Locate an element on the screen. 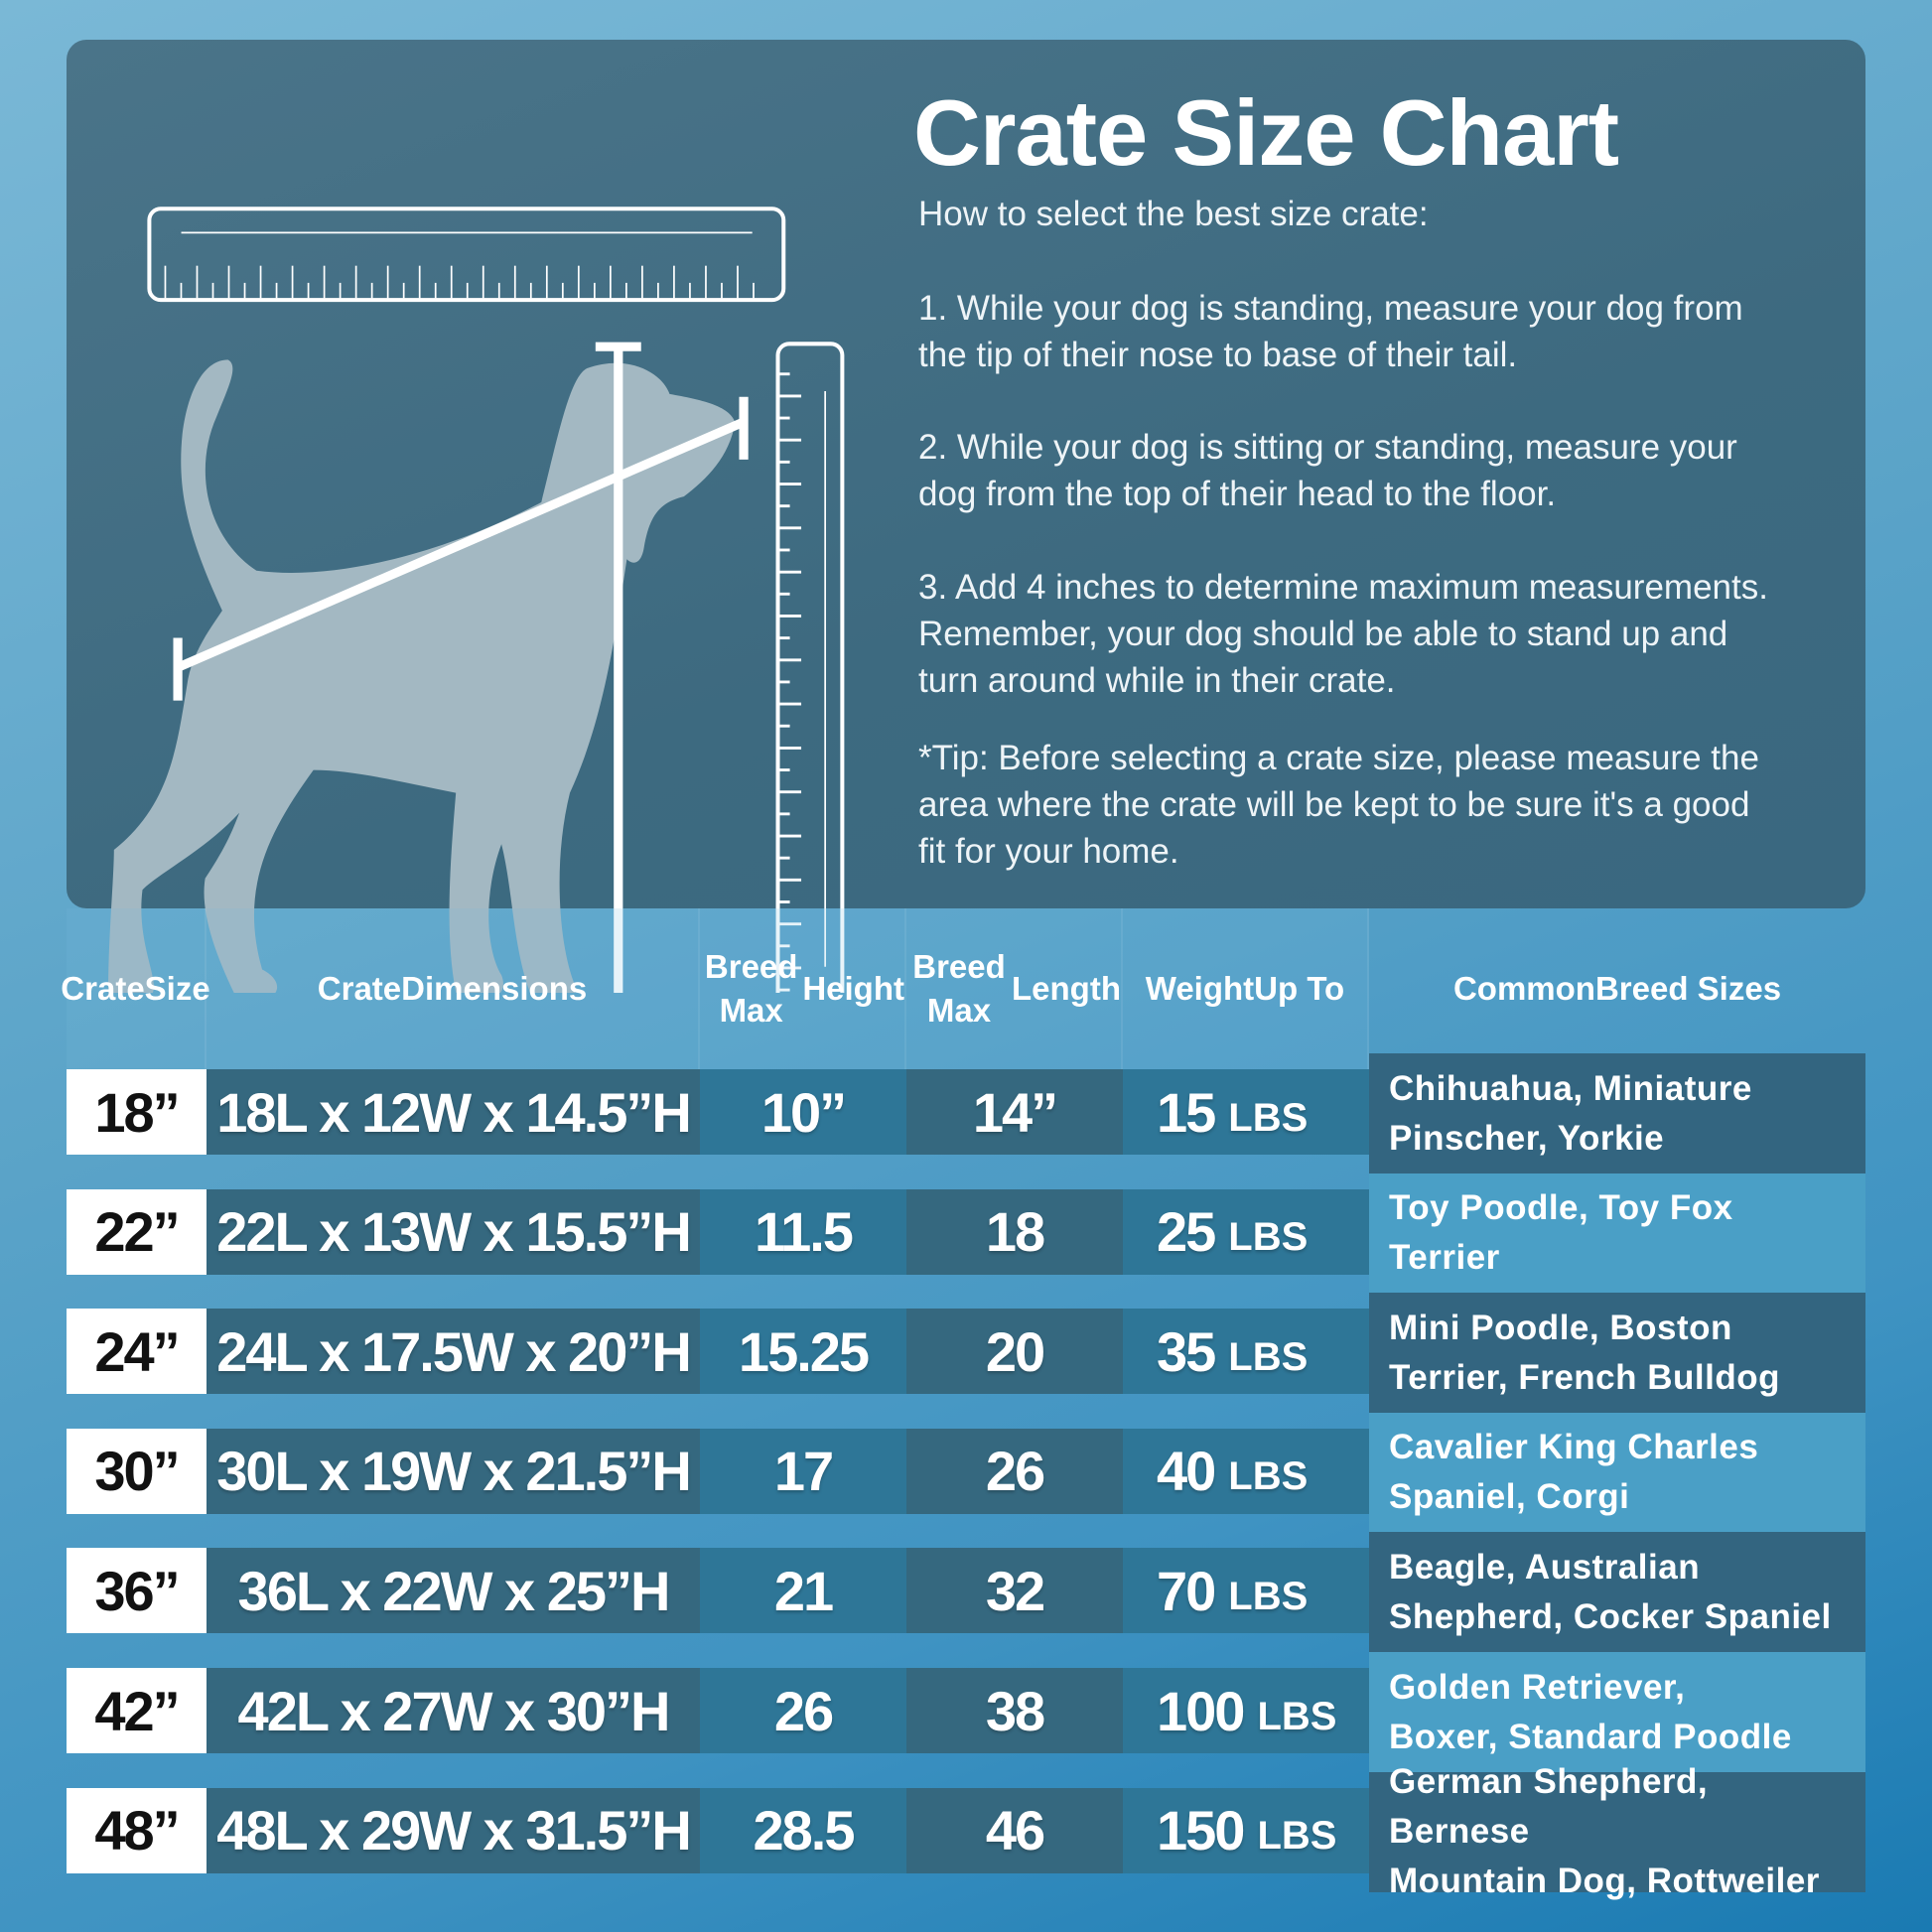 The width and height of the screenshot is (1932, 1932). cell-height: 26 is located at coordinates (803, 1711).